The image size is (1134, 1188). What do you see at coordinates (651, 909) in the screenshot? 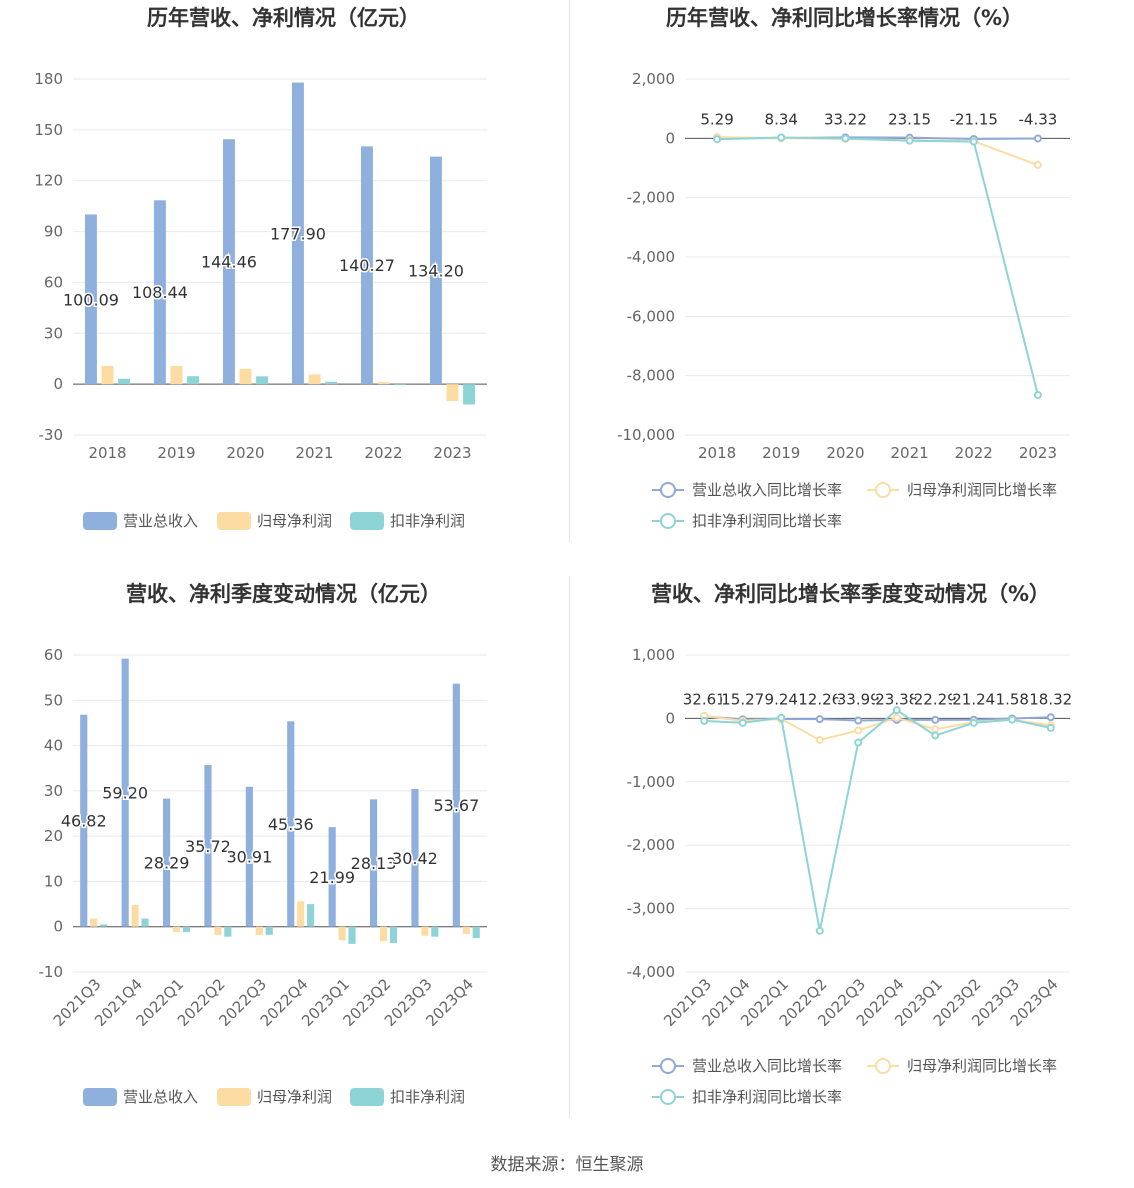
I see `y-tick-label: -3,000` at bounding box center [651, 909].